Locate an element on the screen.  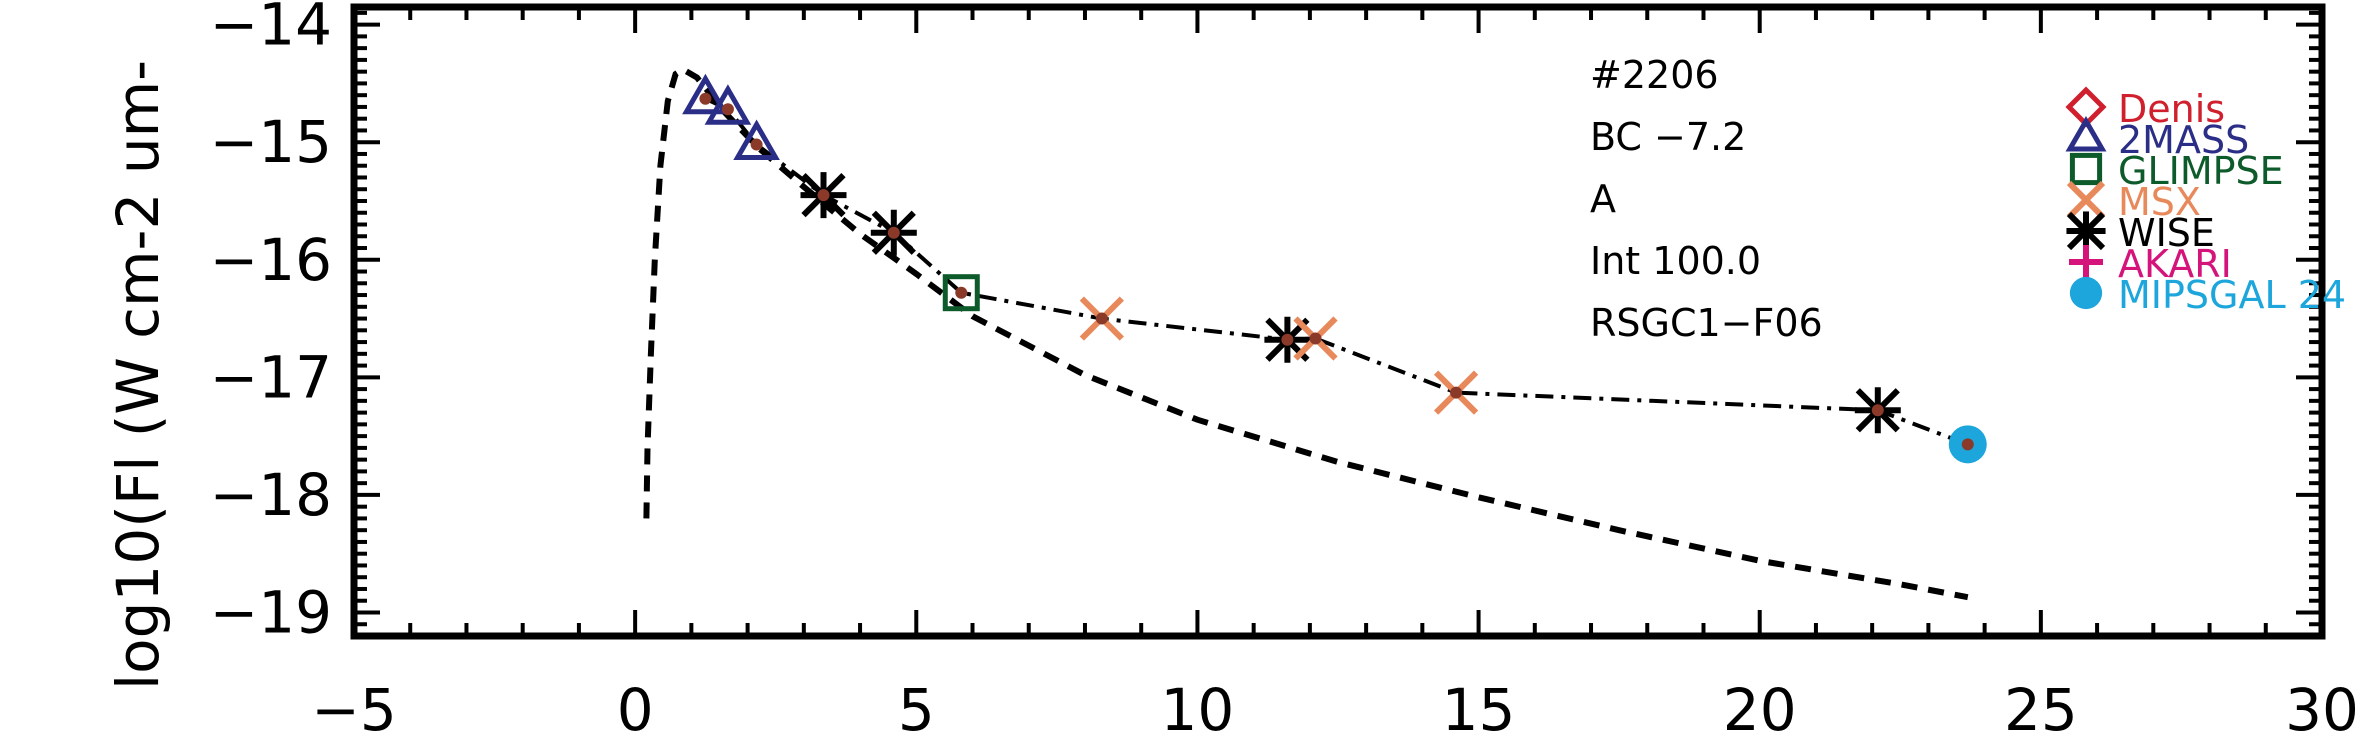
legend-label: AKARI is located at coordinates (2175, 264).